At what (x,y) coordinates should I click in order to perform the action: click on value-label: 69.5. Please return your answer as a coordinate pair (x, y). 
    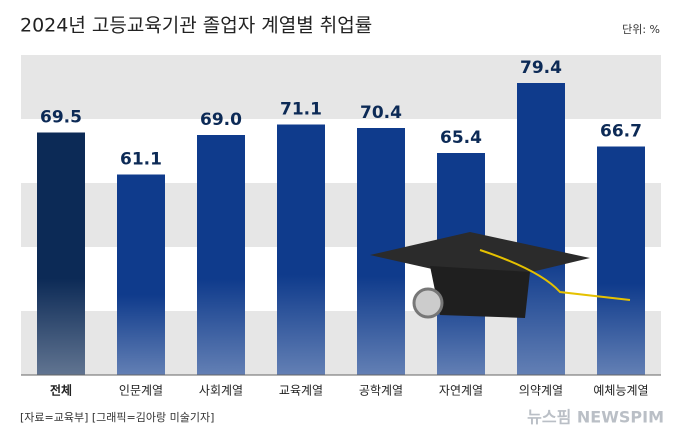
    Looking at the image, I should click on (61, 118).